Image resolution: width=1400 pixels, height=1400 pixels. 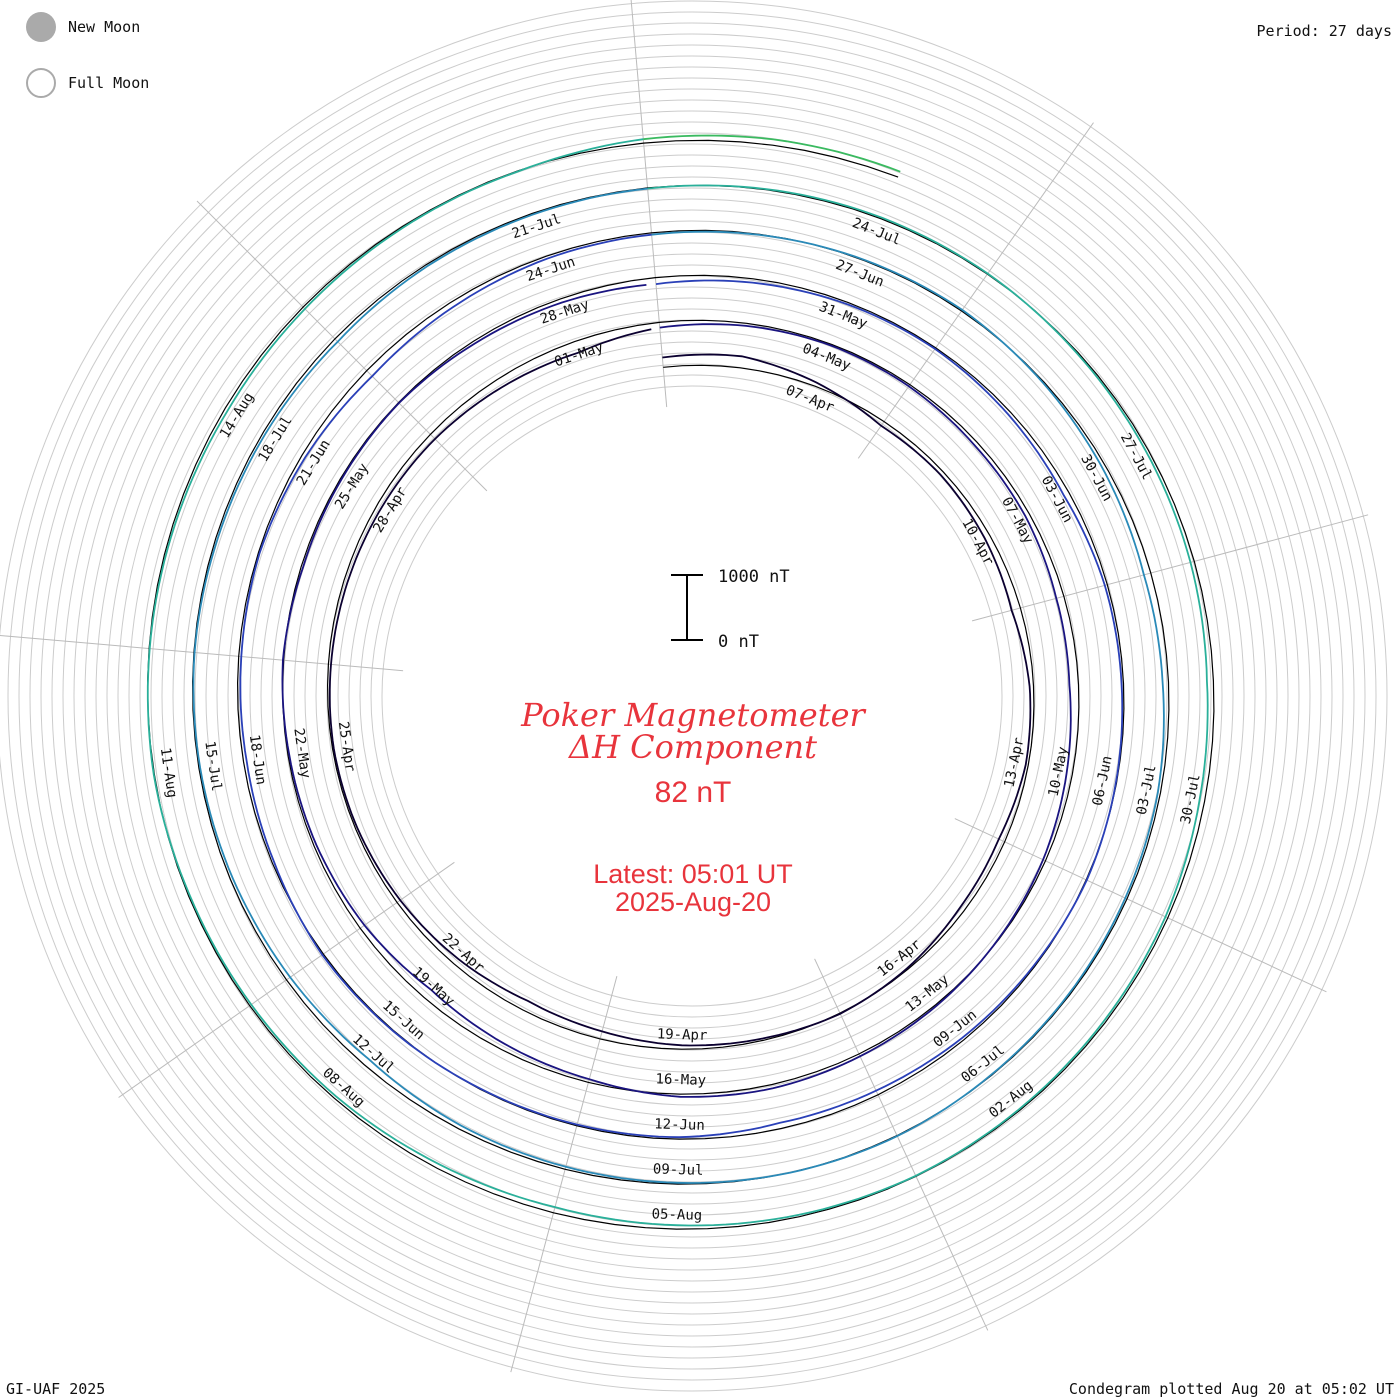 I want to click on chart-subtitle: ΔH Component, so click(x=693, y=747).